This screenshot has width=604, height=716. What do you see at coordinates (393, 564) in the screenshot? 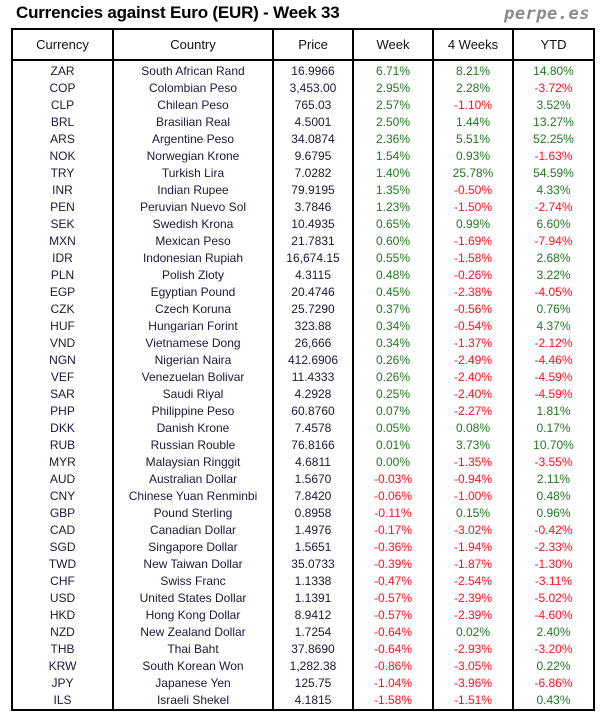
I see `cell-week: -0.39%` at bounding box center [393, 564].